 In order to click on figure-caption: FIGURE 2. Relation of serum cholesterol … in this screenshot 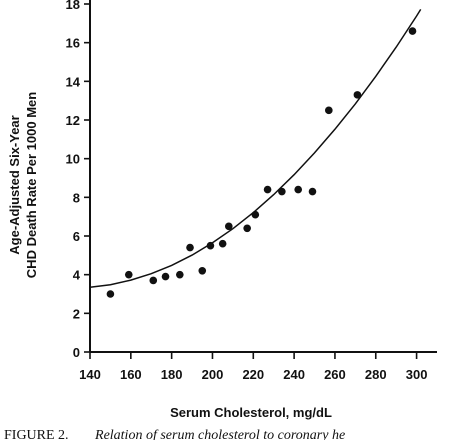, I will do `click(174, 433)`.